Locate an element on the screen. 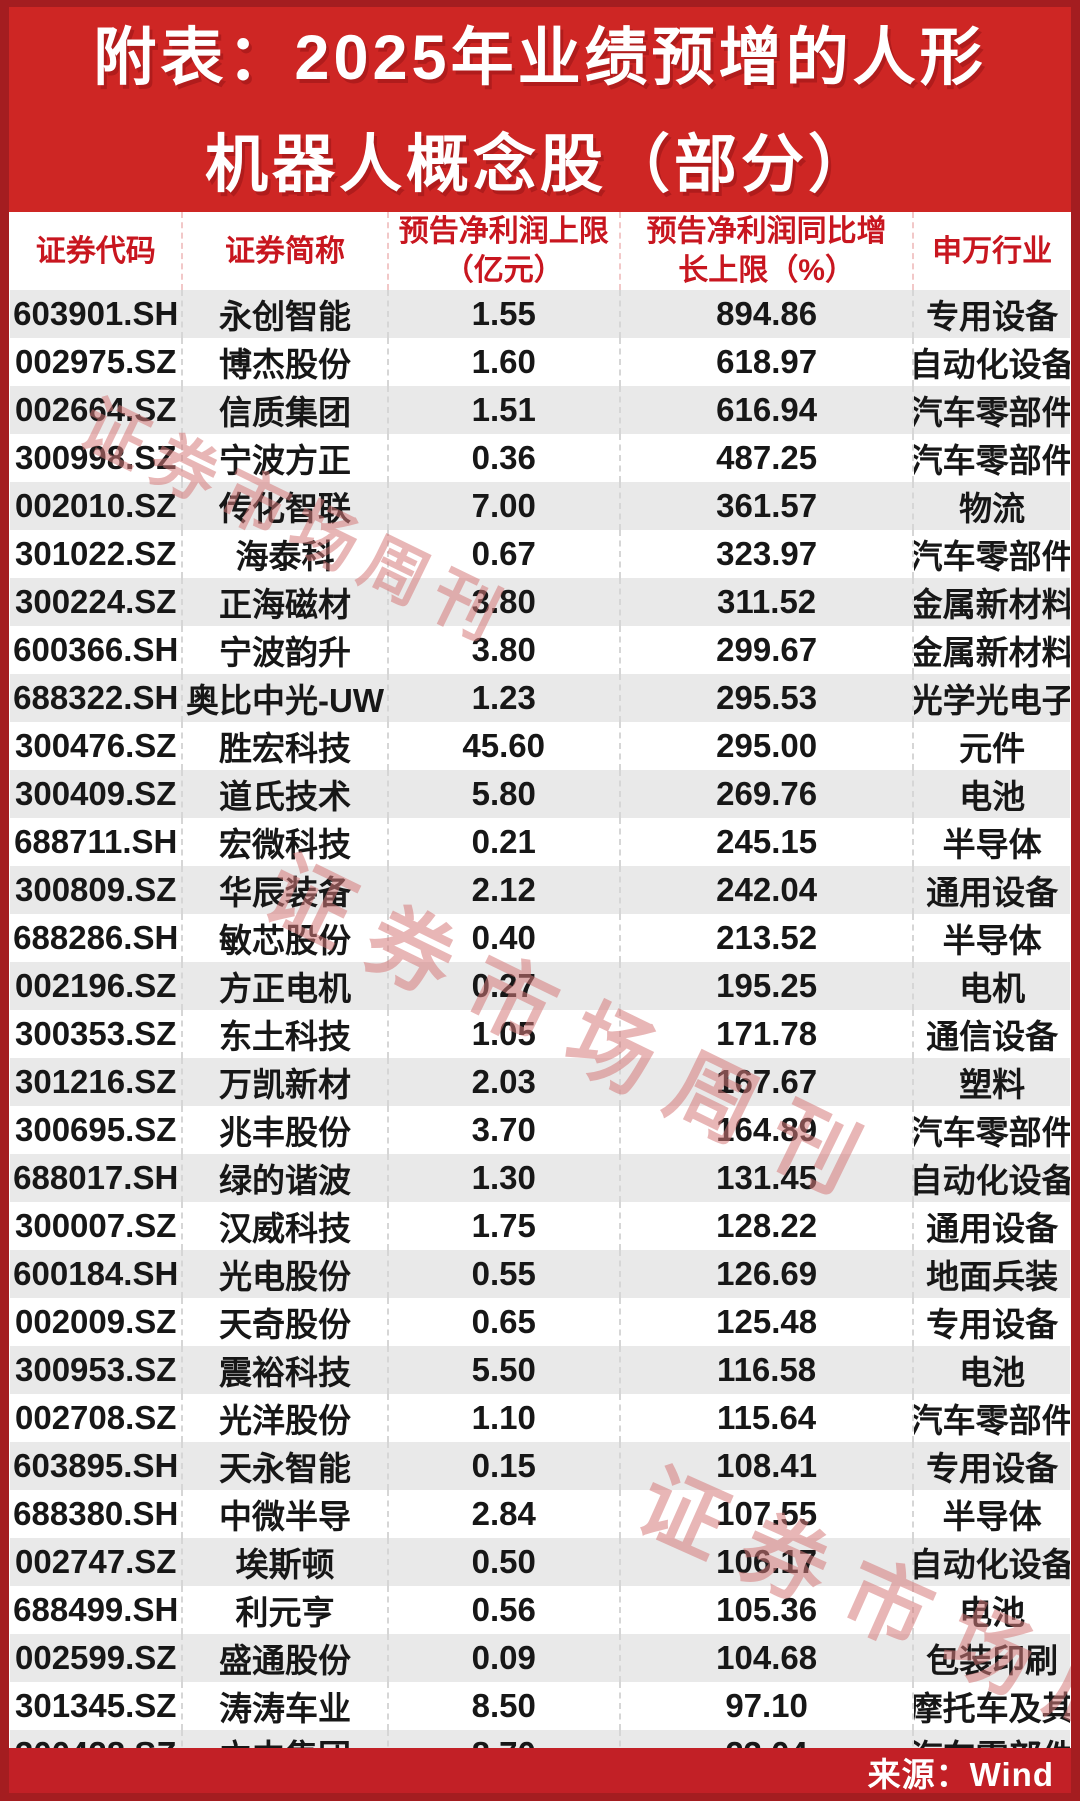  profit-limit-cell: 1.75 is located at coordinates (502, 1226).